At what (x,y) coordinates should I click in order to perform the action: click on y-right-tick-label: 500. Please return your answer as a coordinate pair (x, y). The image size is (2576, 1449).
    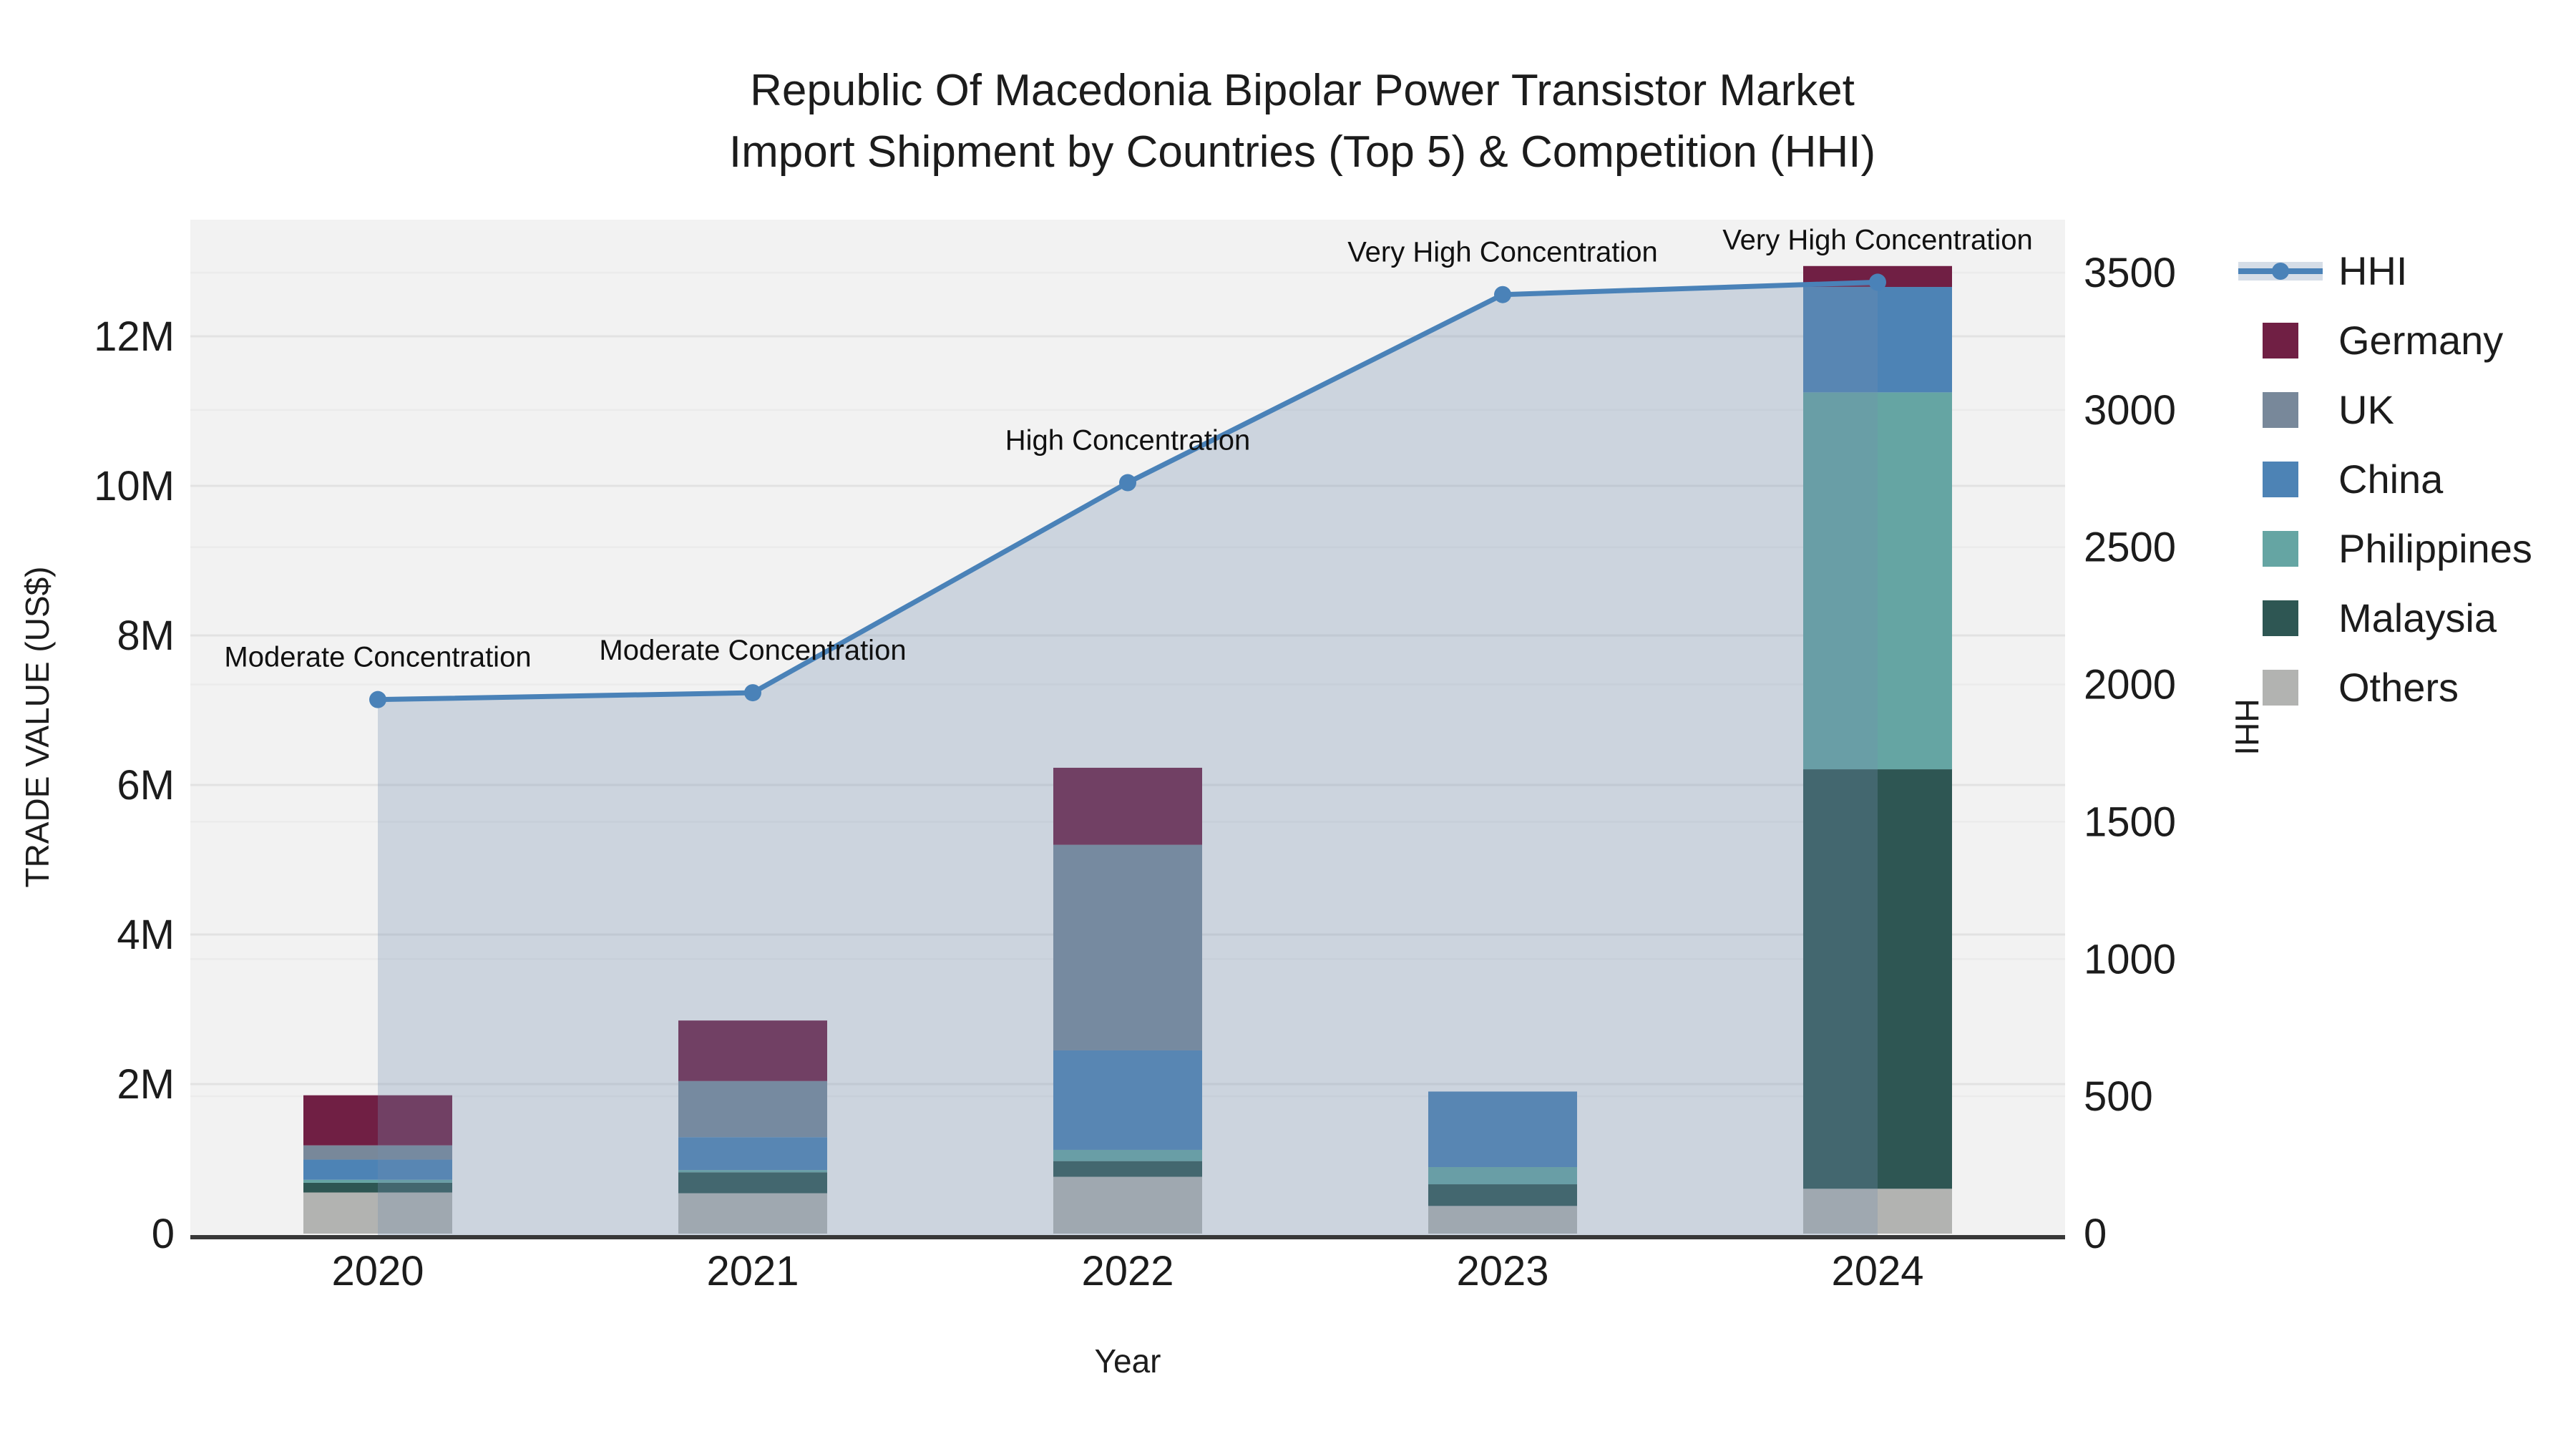
    Looking at the image, I should click on (2118, 1096).